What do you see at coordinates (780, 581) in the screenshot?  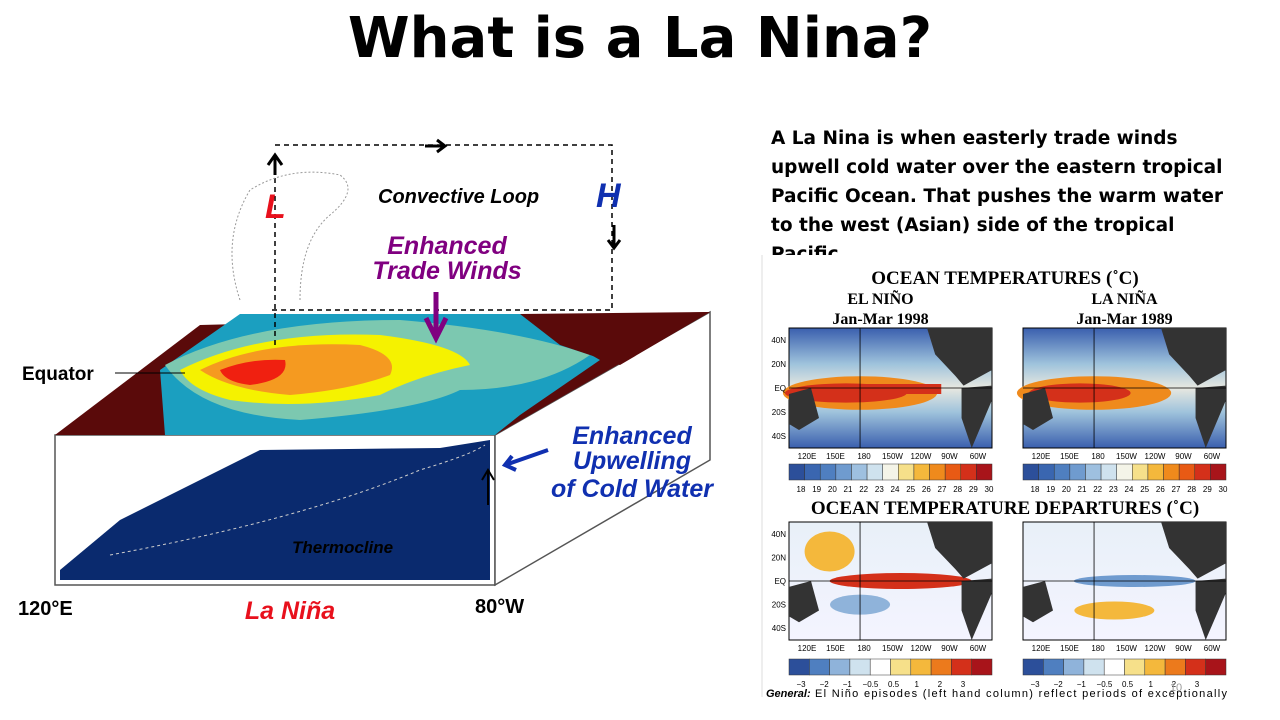 I see `lat-tick: EQ` at bounding box center [780, 581].